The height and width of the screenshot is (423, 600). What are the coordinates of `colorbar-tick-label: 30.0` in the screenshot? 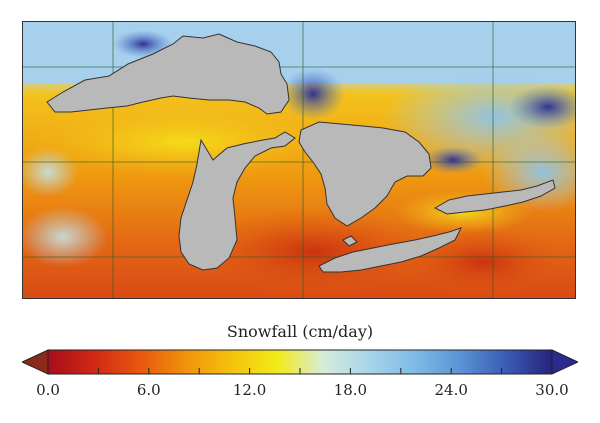 It's located at (552, 390).